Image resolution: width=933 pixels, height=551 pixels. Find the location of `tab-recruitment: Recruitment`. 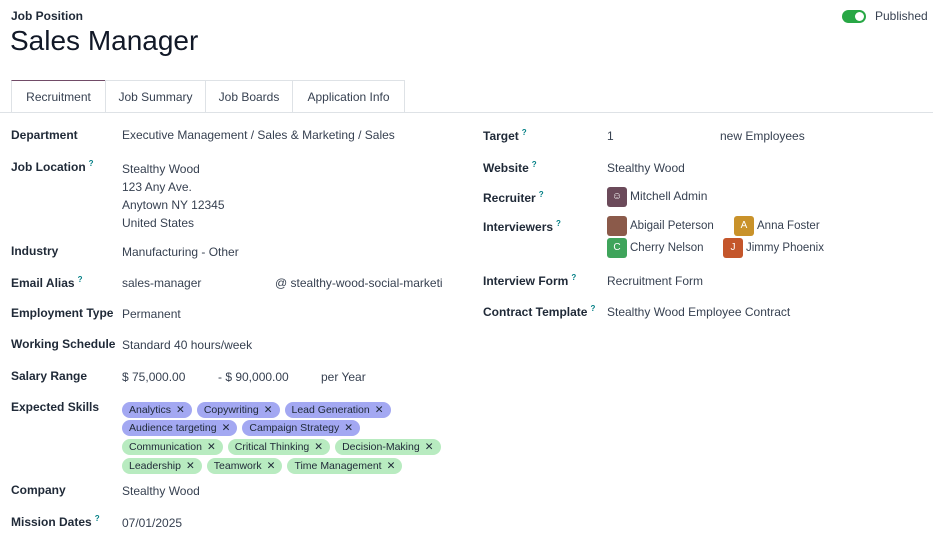

tab-recruitment: Recruitment is located at coordinates (58, 96).